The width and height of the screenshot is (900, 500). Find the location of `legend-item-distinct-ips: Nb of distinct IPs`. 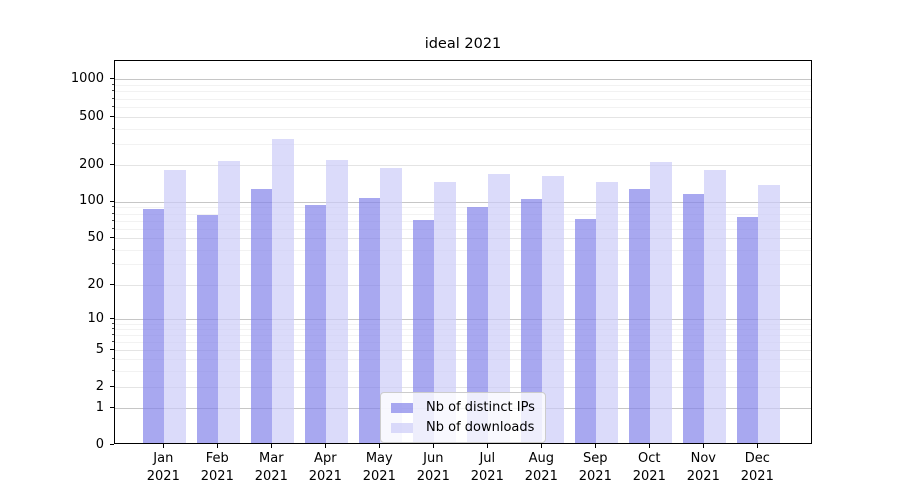

legend-item-distinct-ips: Nb of distinct IPs is located at coordinates (463, 407).